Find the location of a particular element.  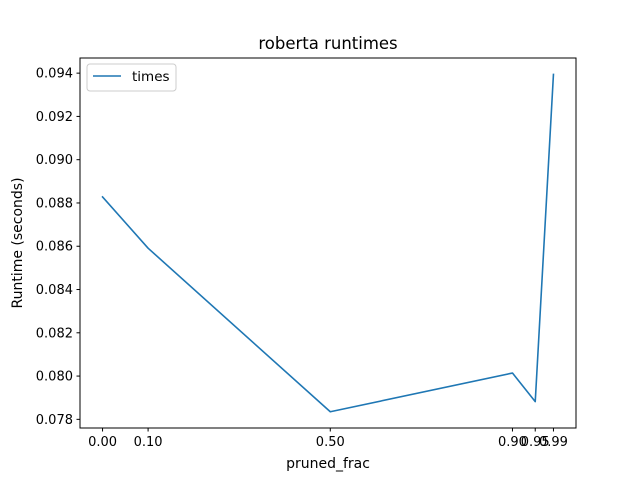

x-tick-label: 0.99 is located at coordinates (553, 442).